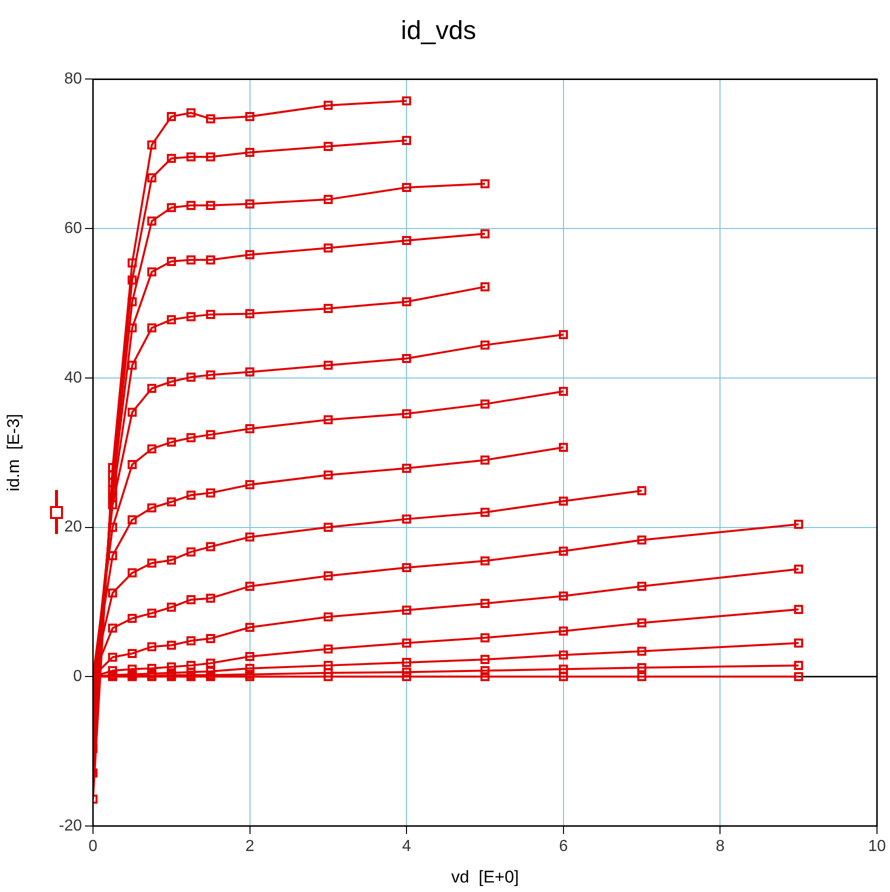 The image size is (890, 892). What do you see at coordinates (13, 453) in the screenshot?
I see `y-axis-title: id.m [E-3]` at bounding box center [13, 453].